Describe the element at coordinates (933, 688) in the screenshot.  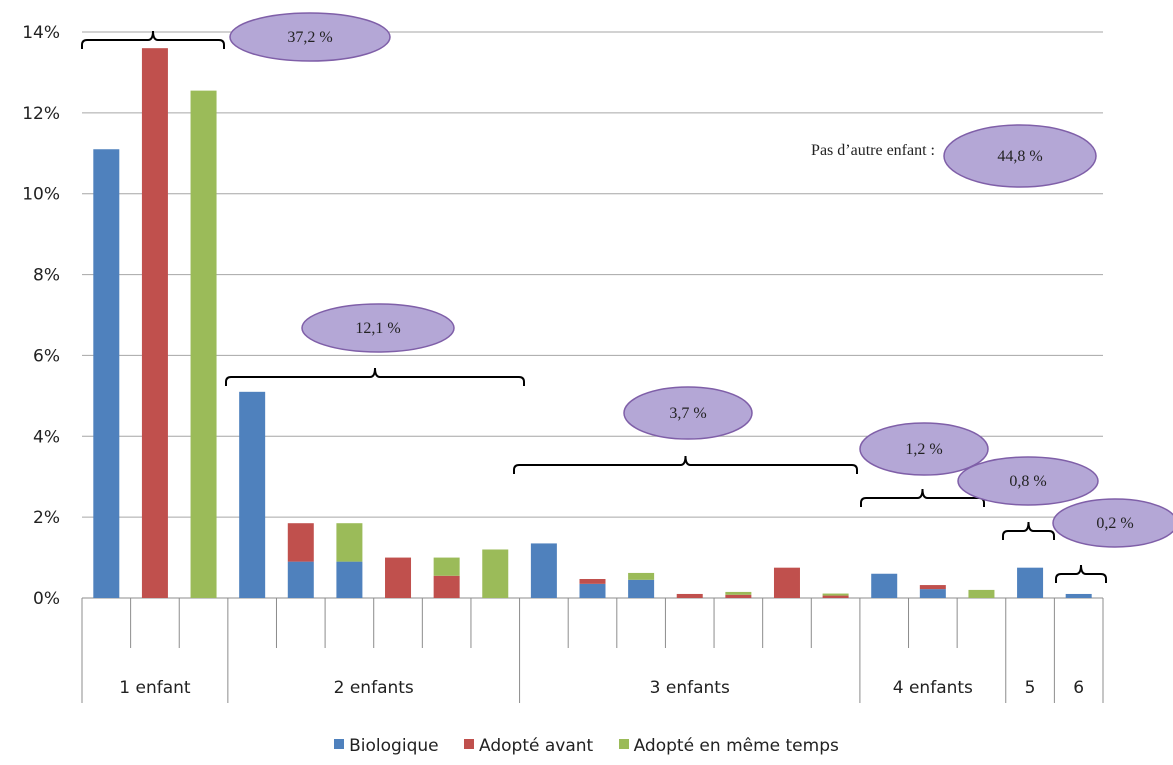
I see `x-group-label: 4 enfants` at that location.